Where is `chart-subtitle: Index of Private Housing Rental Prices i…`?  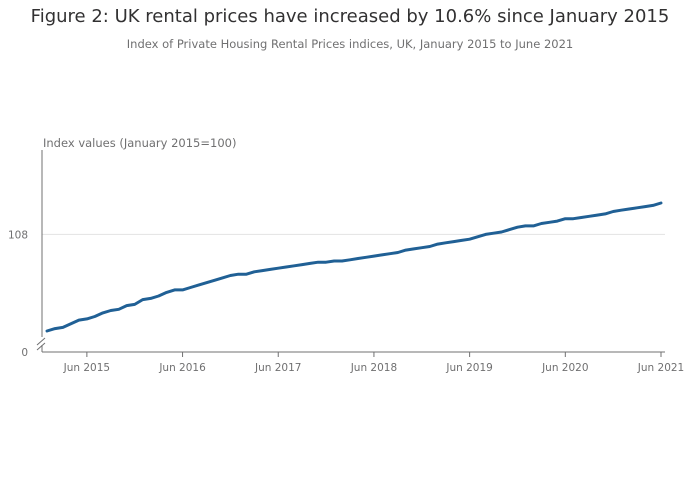
chart-subtitle: Index of Private Housing Rental Prices i… is located at coordinates (350, 44).